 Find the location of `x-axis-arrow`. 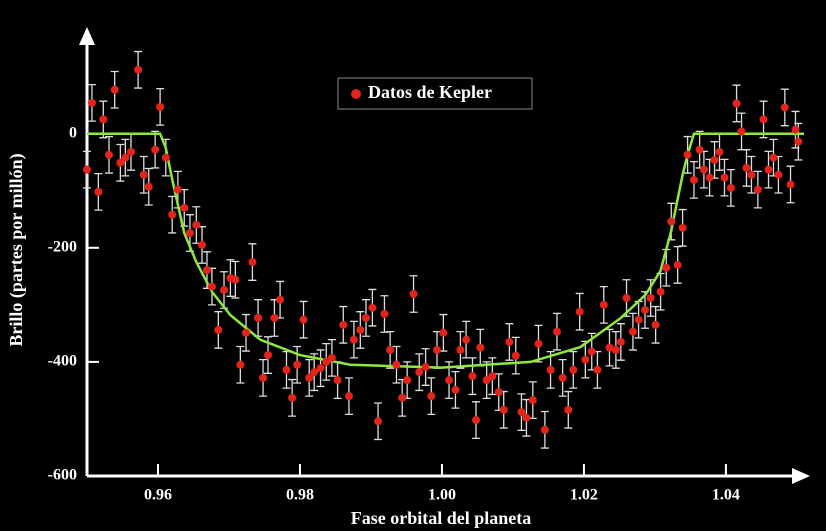

x-axis-arrow is located at coordinates (801, 476).